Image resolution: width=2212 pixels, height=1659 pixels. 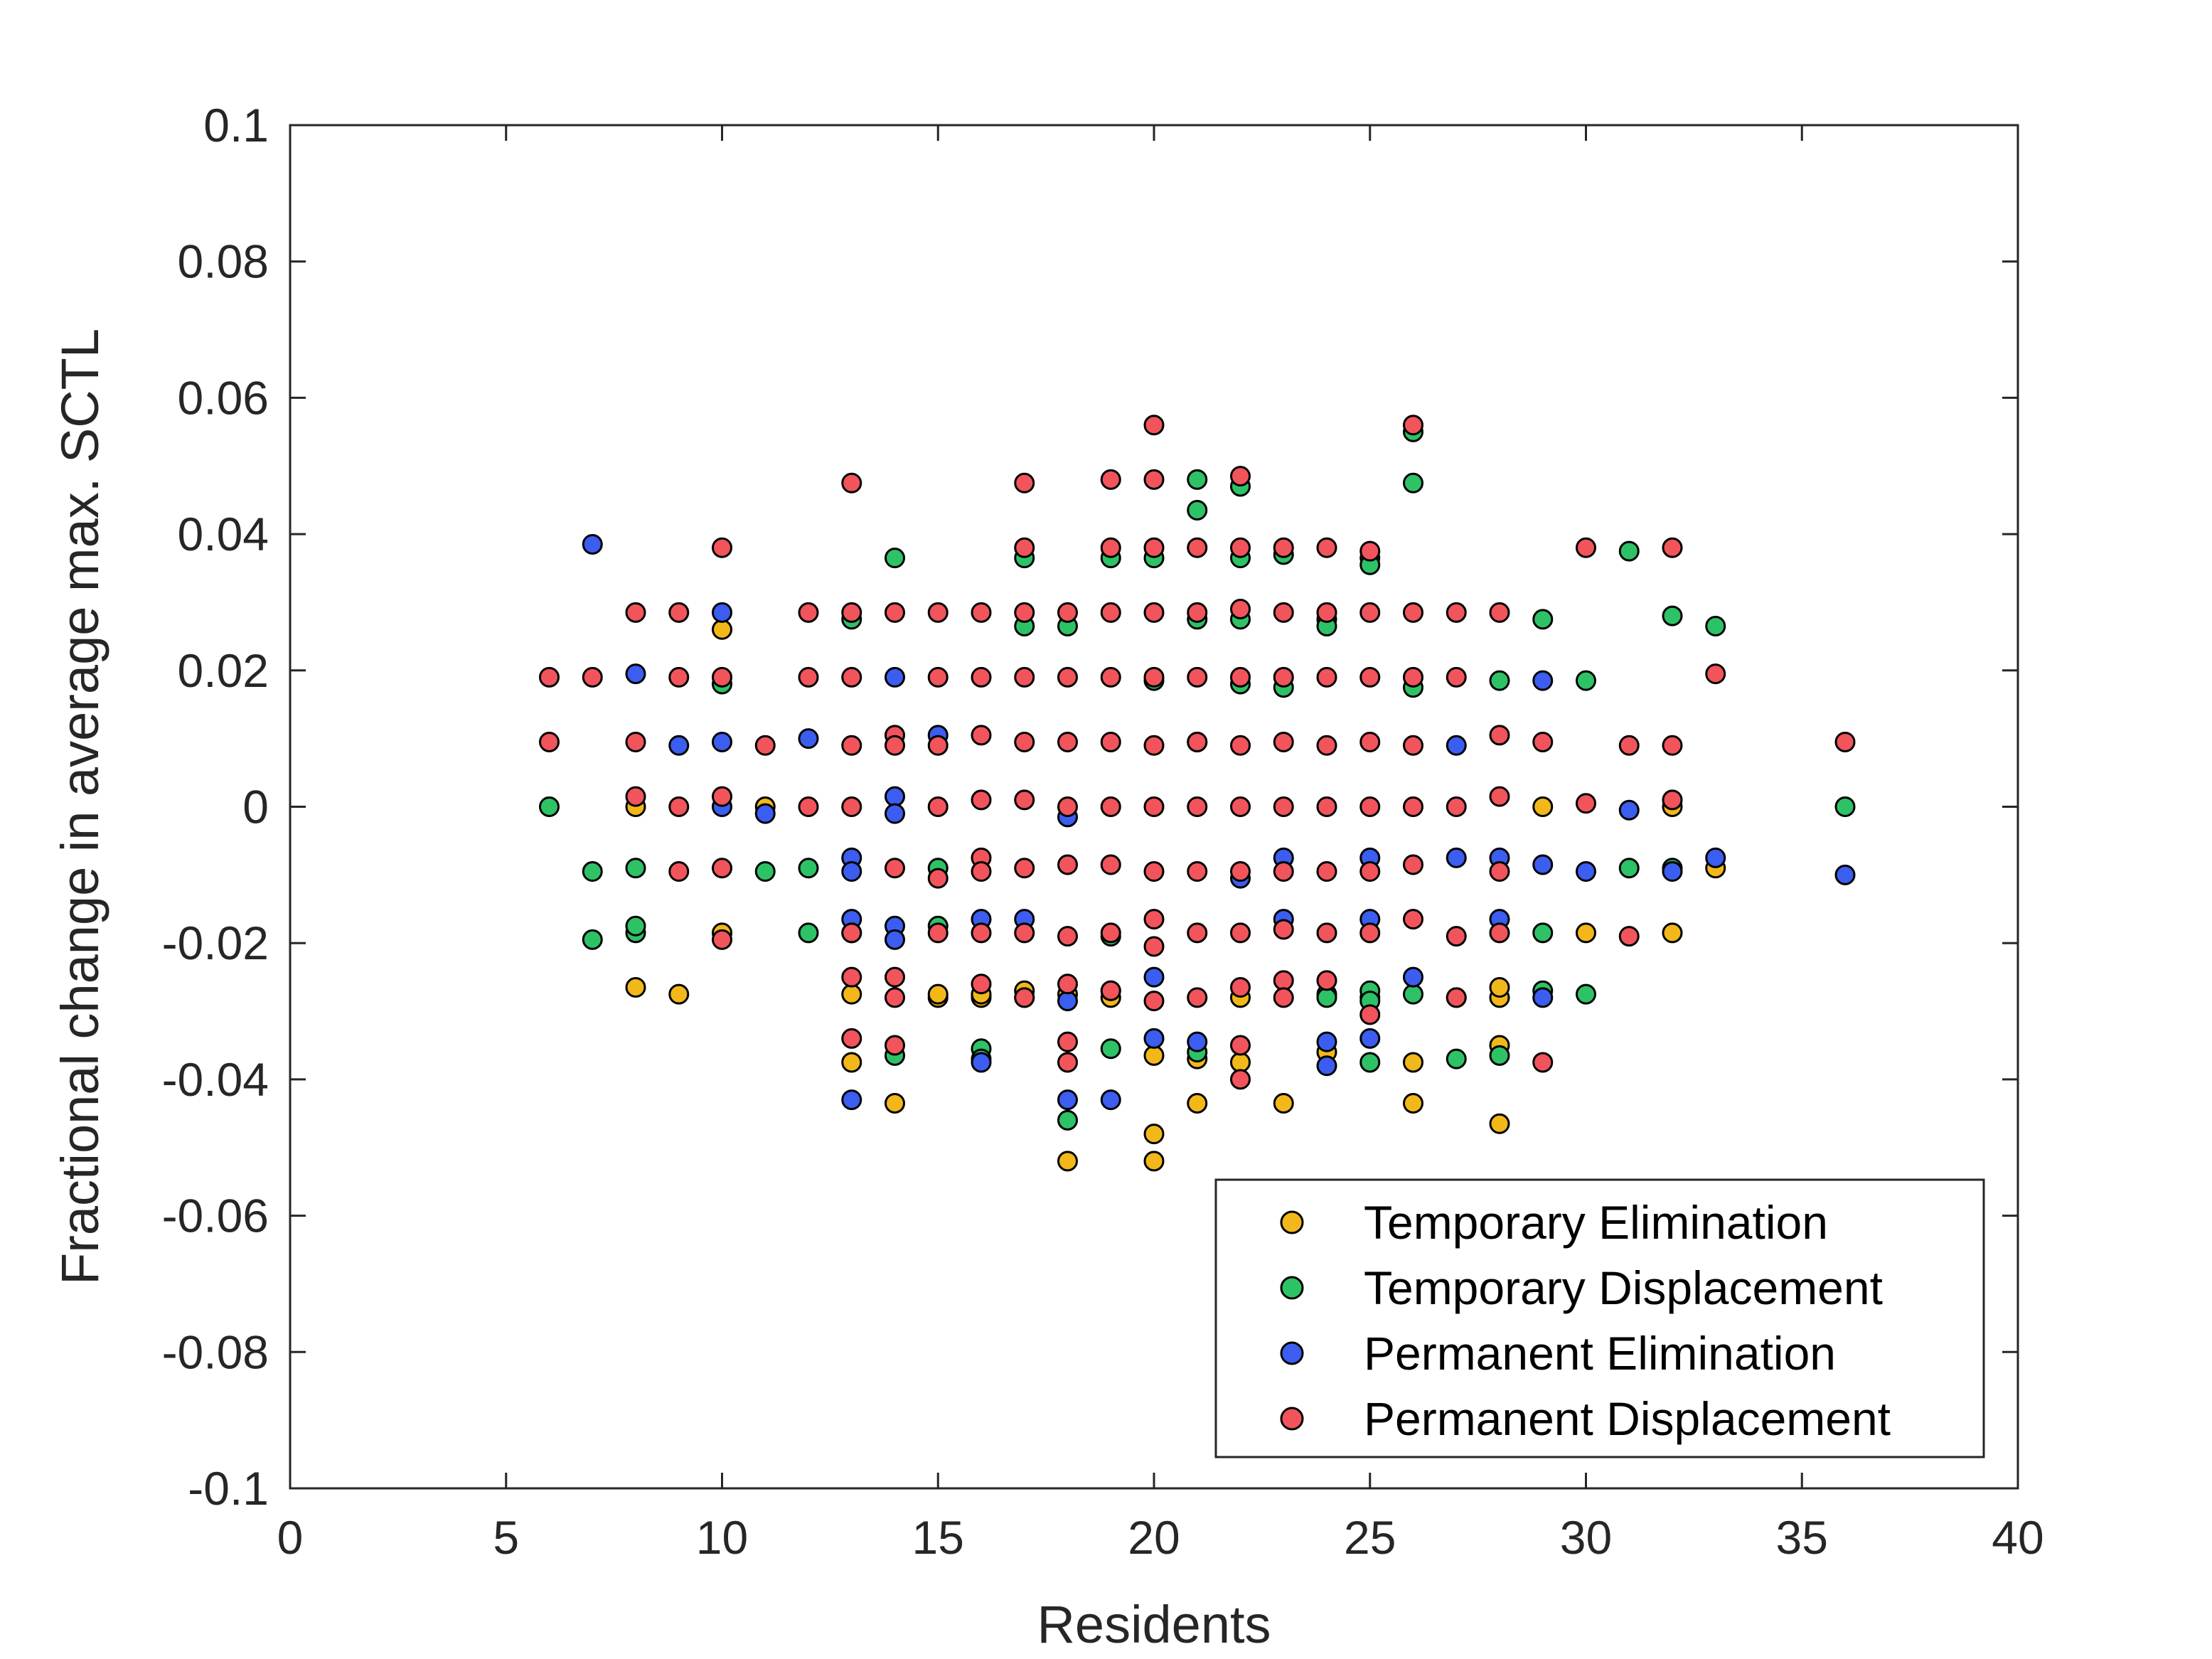 What do you see at coordinates (236, 125) in the screenshot?
I see `y-tick-label: 0.1` at bounding box center [236, 125].